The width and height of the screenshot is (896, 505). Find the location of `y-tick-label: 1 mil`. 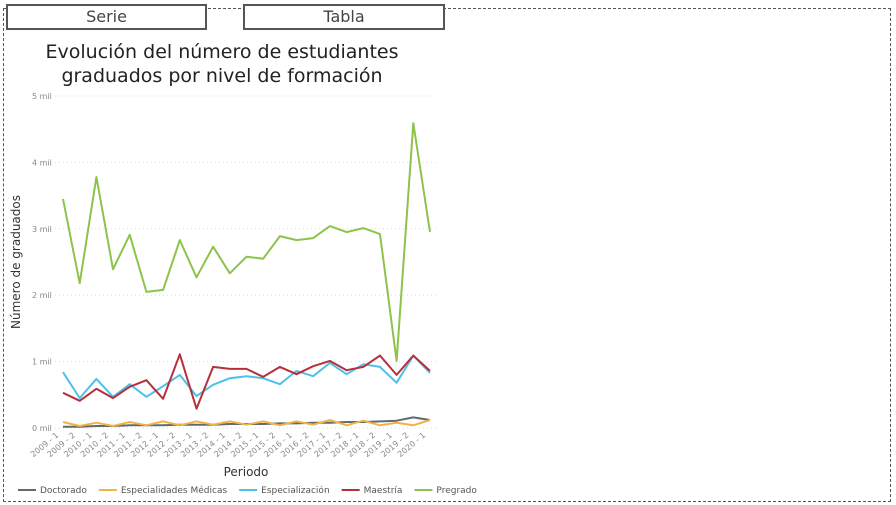

y-tick-label: 1 mil is located at coordinates (42, 362).